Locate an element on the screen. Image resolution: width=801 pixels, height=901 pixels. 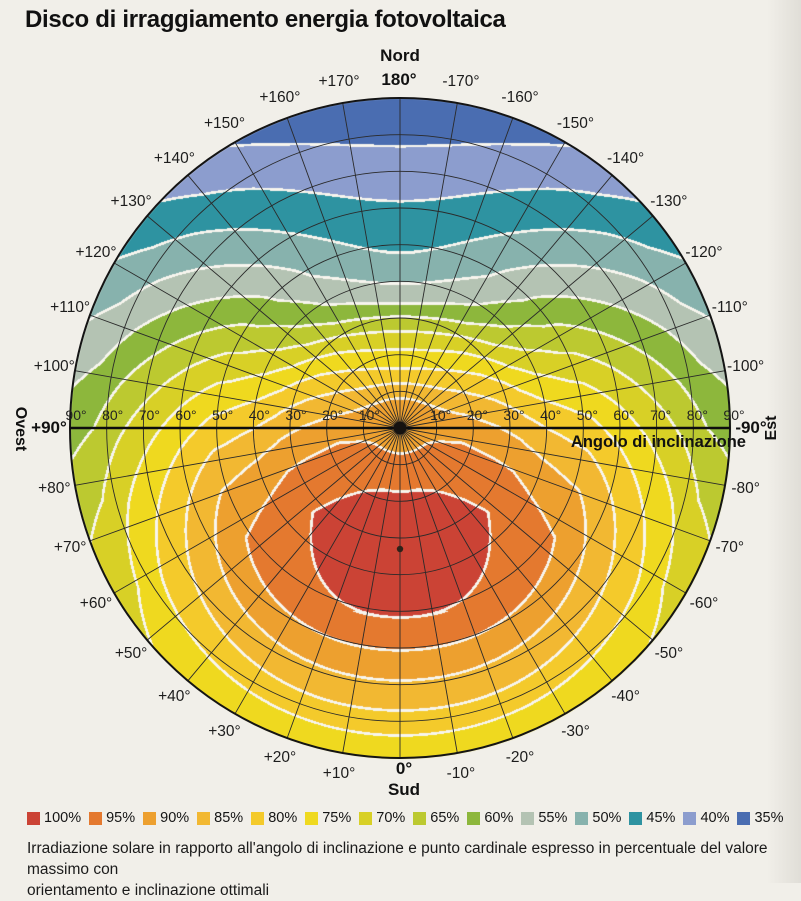
legend-item: 65% is located at coordinates (436, 818).